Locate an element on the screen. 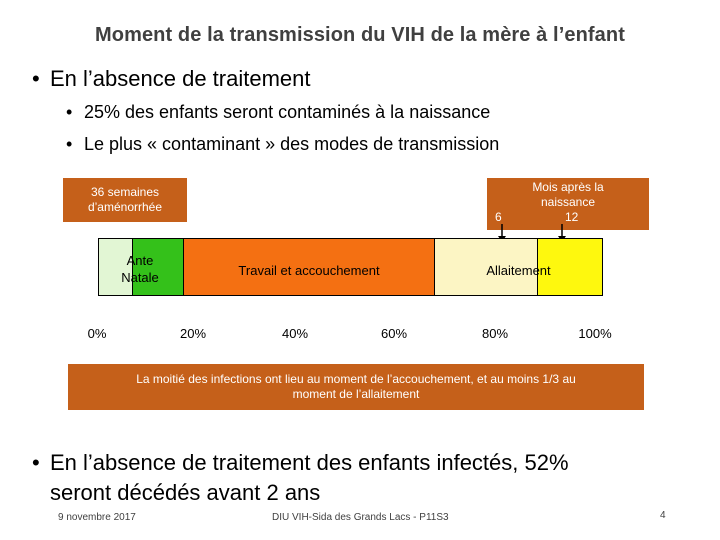 This screenshot has height=540, width=720. month-12-label: 12 is located at coordinates (572, 217).